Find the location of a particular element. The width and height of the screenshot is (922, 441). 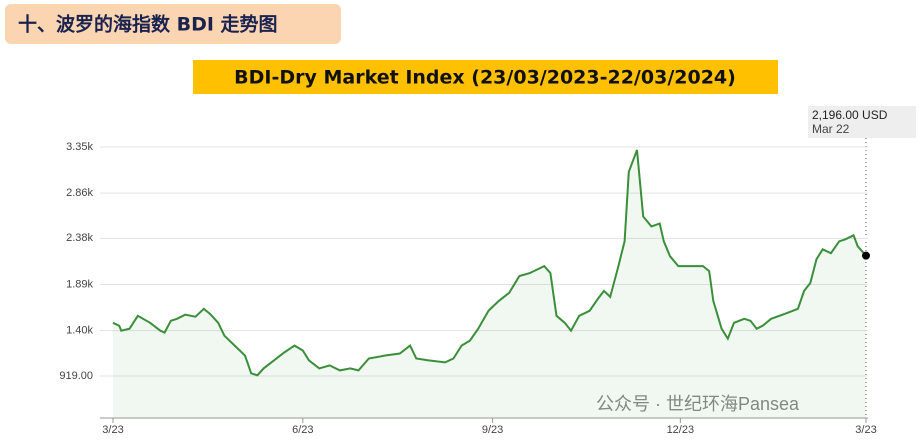

title-box is located at coordinates (485, 77).